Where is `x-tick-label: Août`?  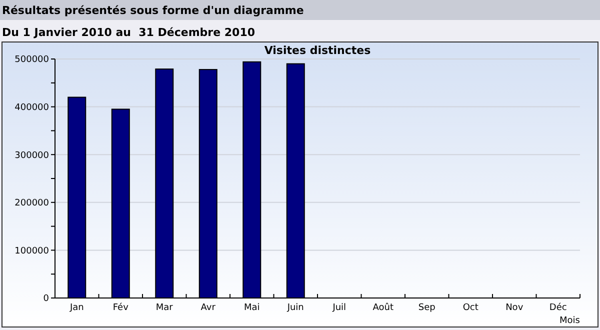 x-tick-label: Août is located at coordinates (383, 307).